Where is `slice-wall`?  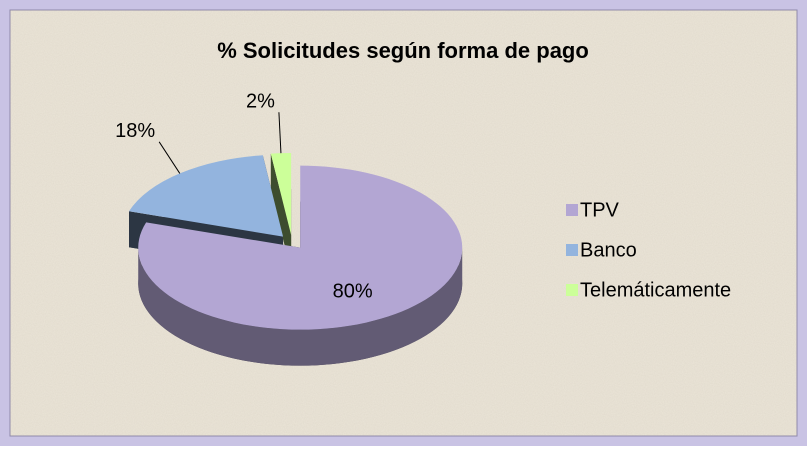
slice-wall is located at coordinates (300, 306).